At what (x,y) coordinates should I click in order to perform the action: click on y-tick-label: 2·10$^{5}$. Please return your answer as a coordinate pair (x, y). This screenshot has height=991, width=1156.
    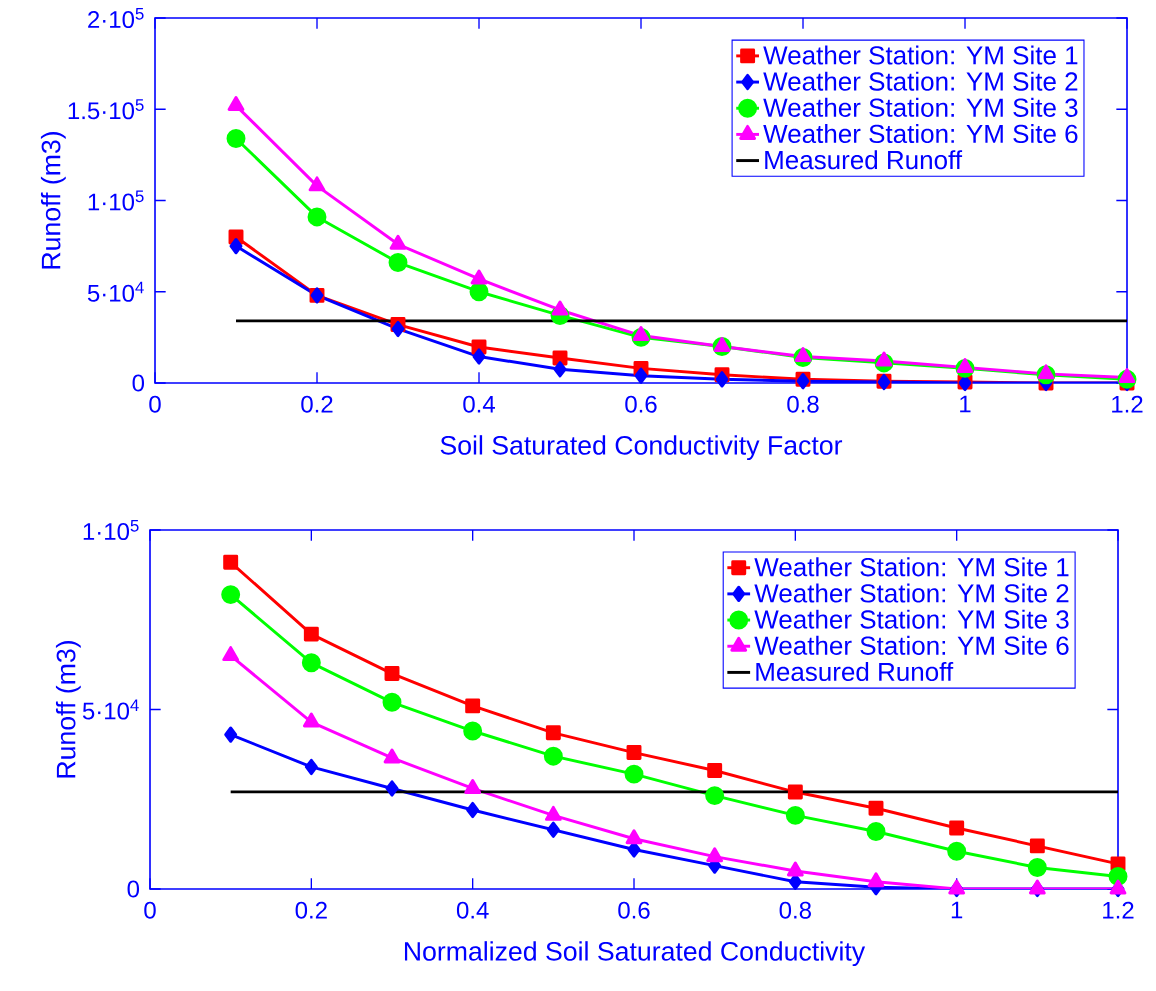
    Looking at the image, I should click on (116, 18).